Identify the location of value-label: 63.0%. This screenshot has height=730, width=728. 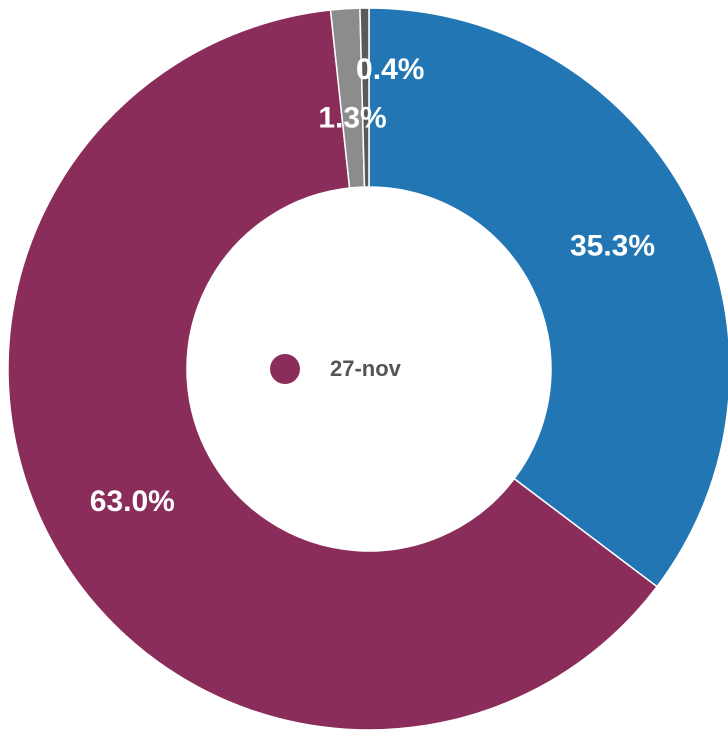
(132, 501).